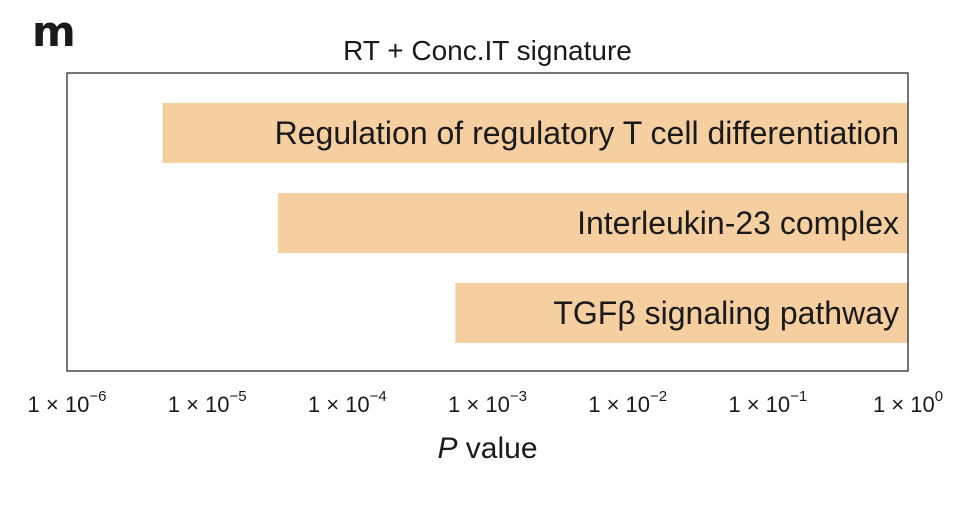 The width and height of the screenshot is (972, 514). I want to click on x-tick-exponent: −1, so click(798, 396).